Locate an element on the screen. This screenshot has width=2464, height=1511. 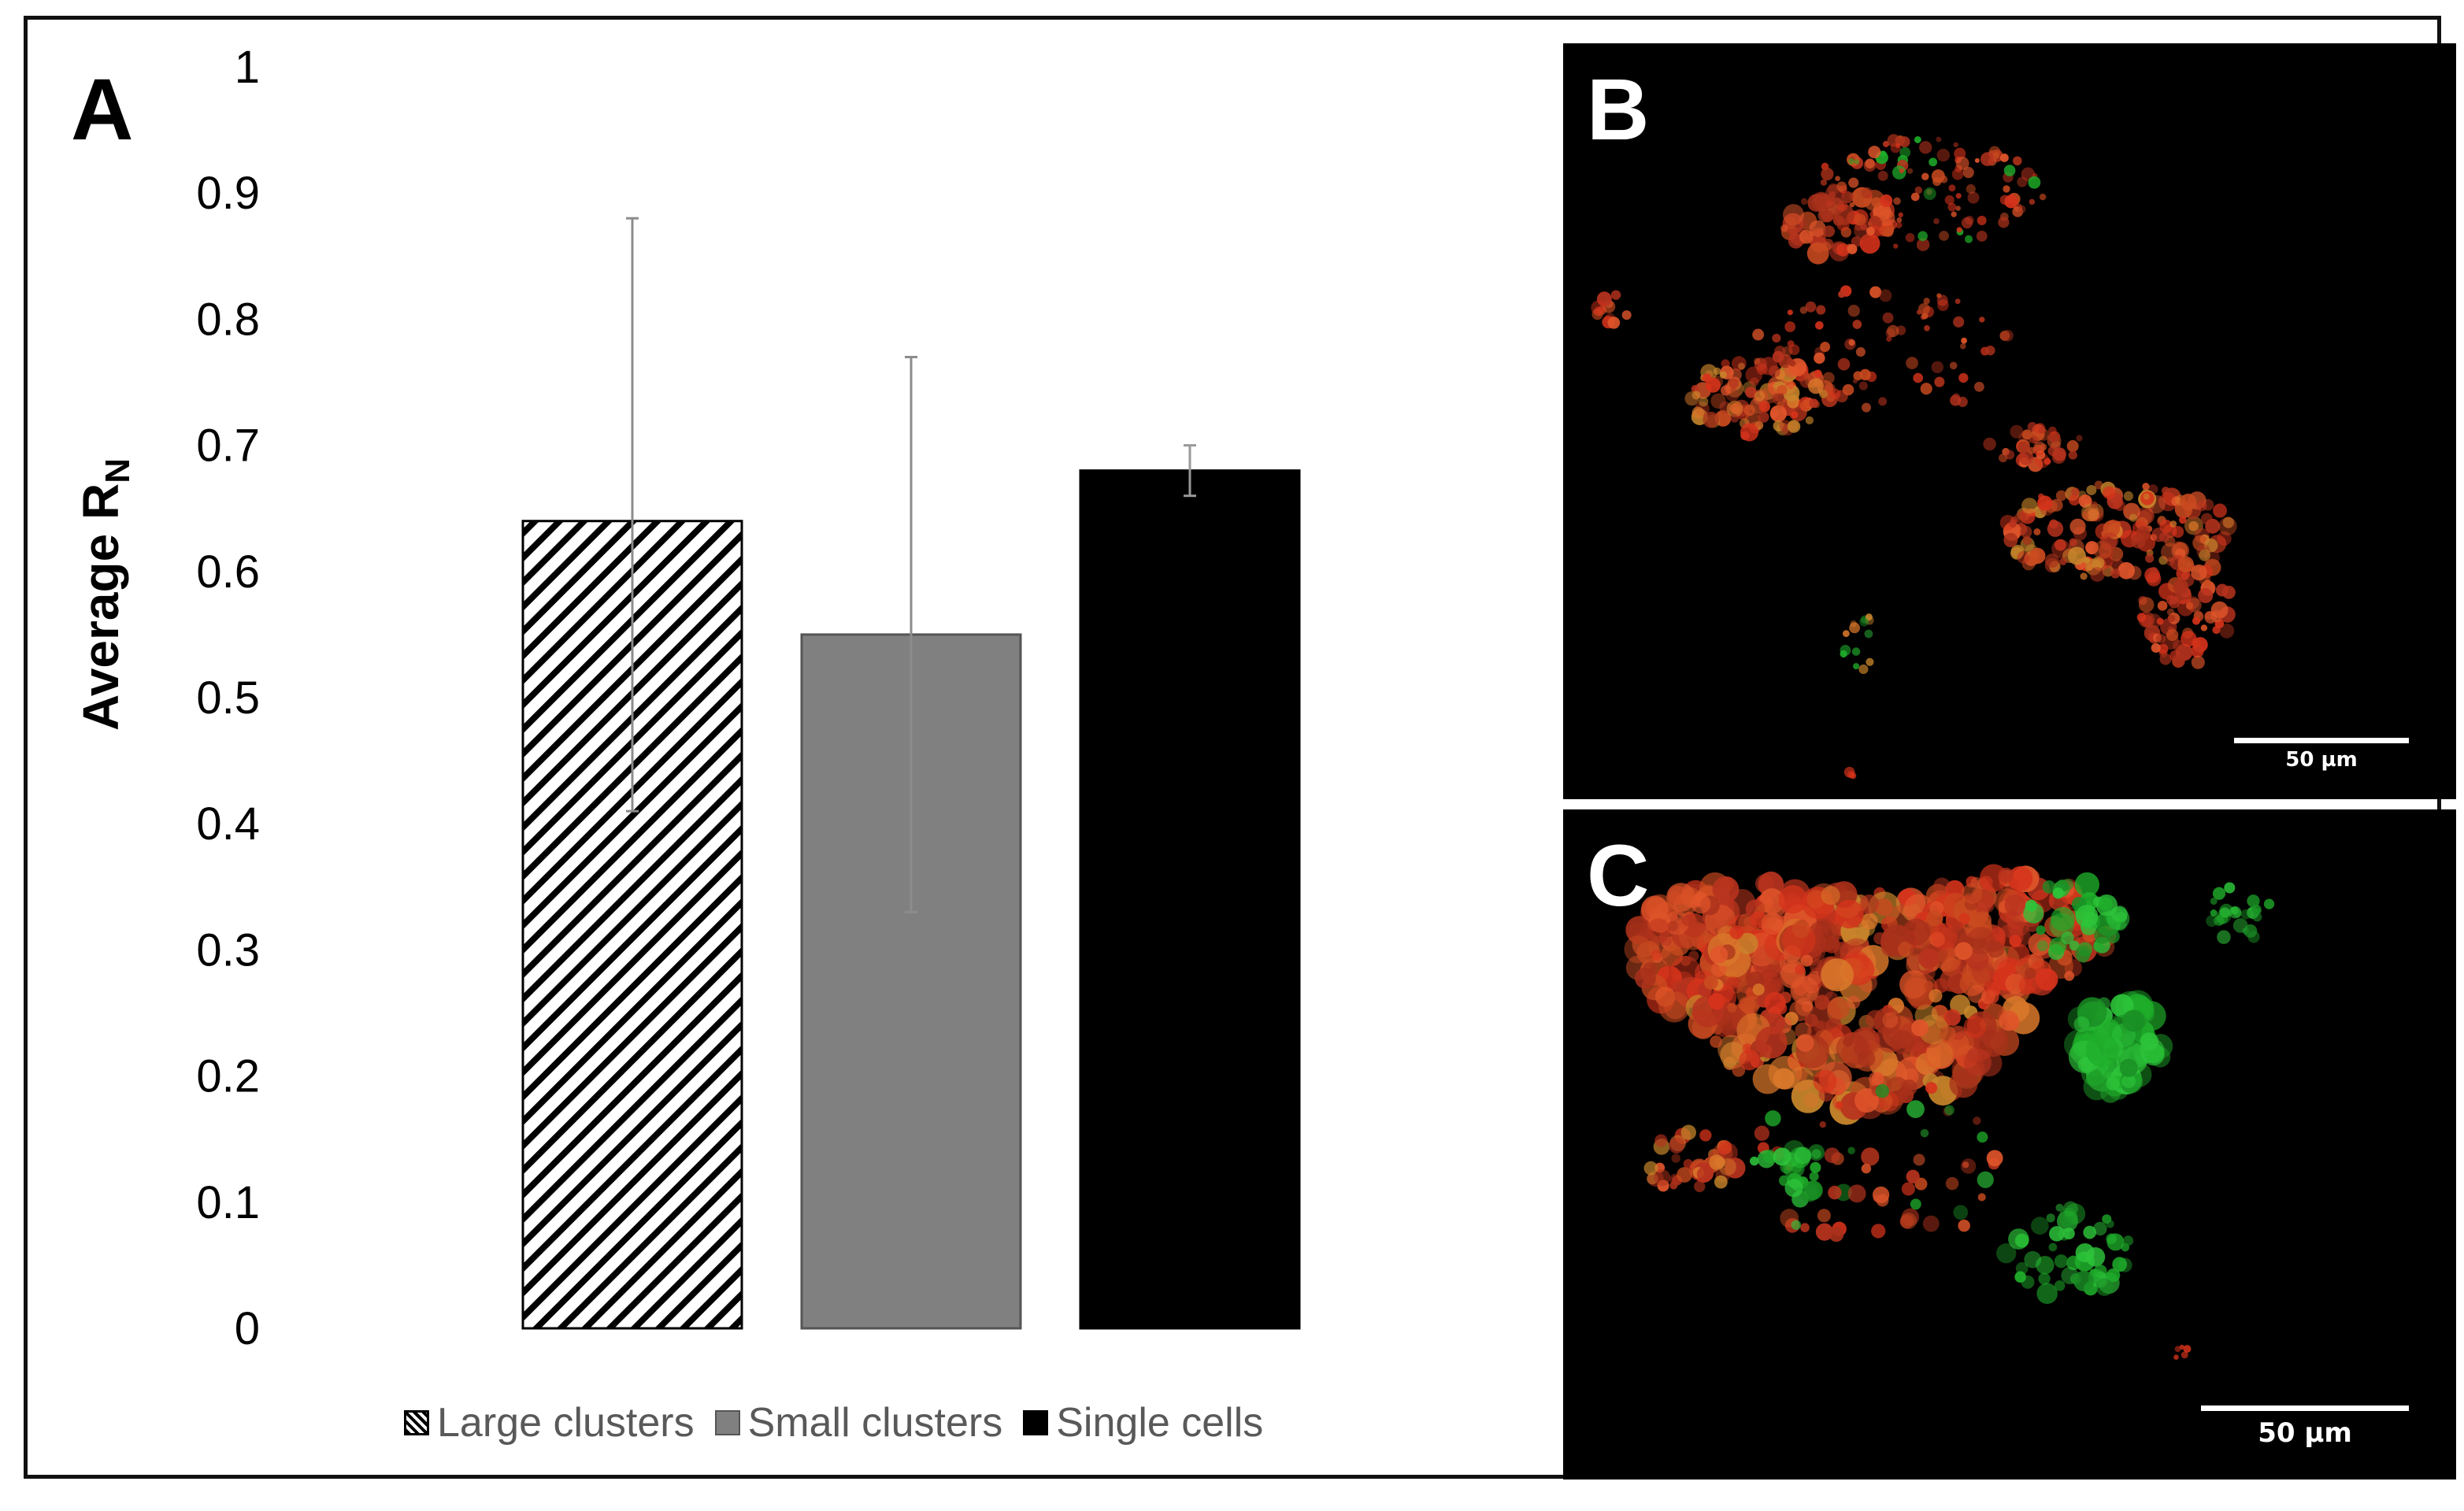
error-bar-large-clusters is located at coordinates (632, 515).